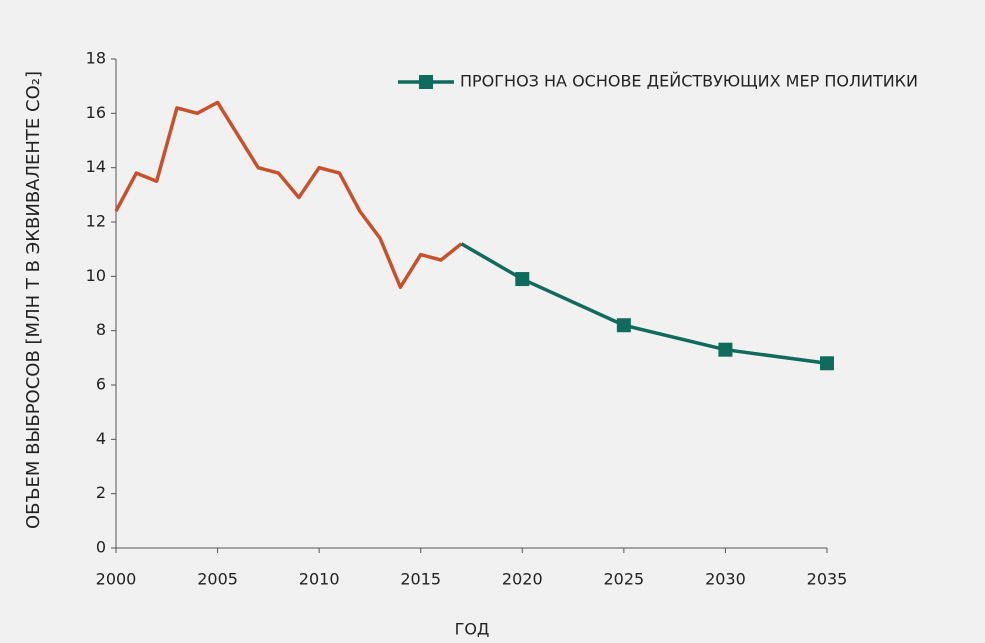 The height and width of the screenshot is (643, 985). What do you see at coordinates (96, 58) in the screenshot?
I see `y-tick-label: 18` at bounding box center [96, 58].